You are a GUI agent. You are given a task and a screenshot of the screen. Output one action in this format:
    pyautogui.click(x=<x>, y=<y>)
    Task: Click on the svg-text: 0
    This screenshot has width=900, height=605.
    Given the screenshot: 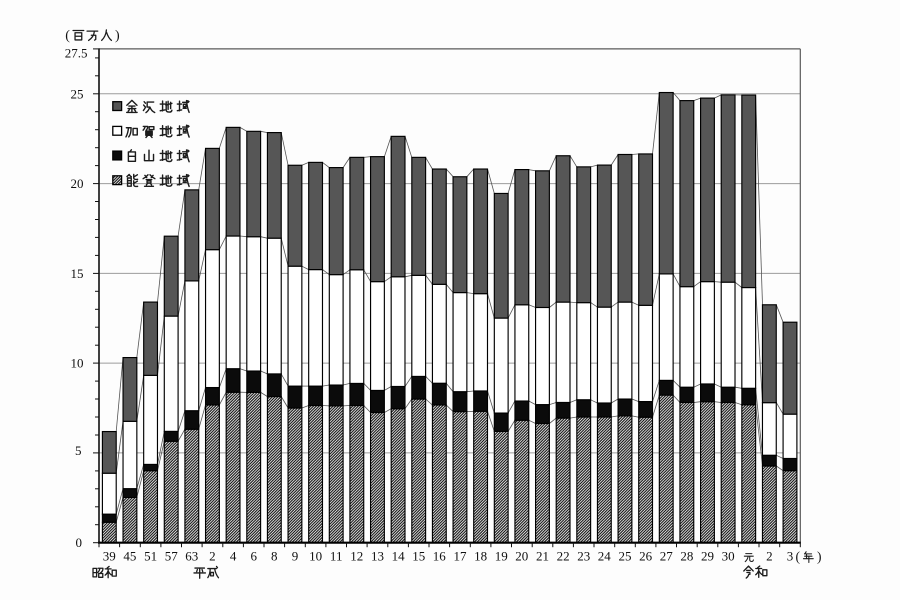 What is the action you would take?
    pyautogui.click(x=79, y=542)
    